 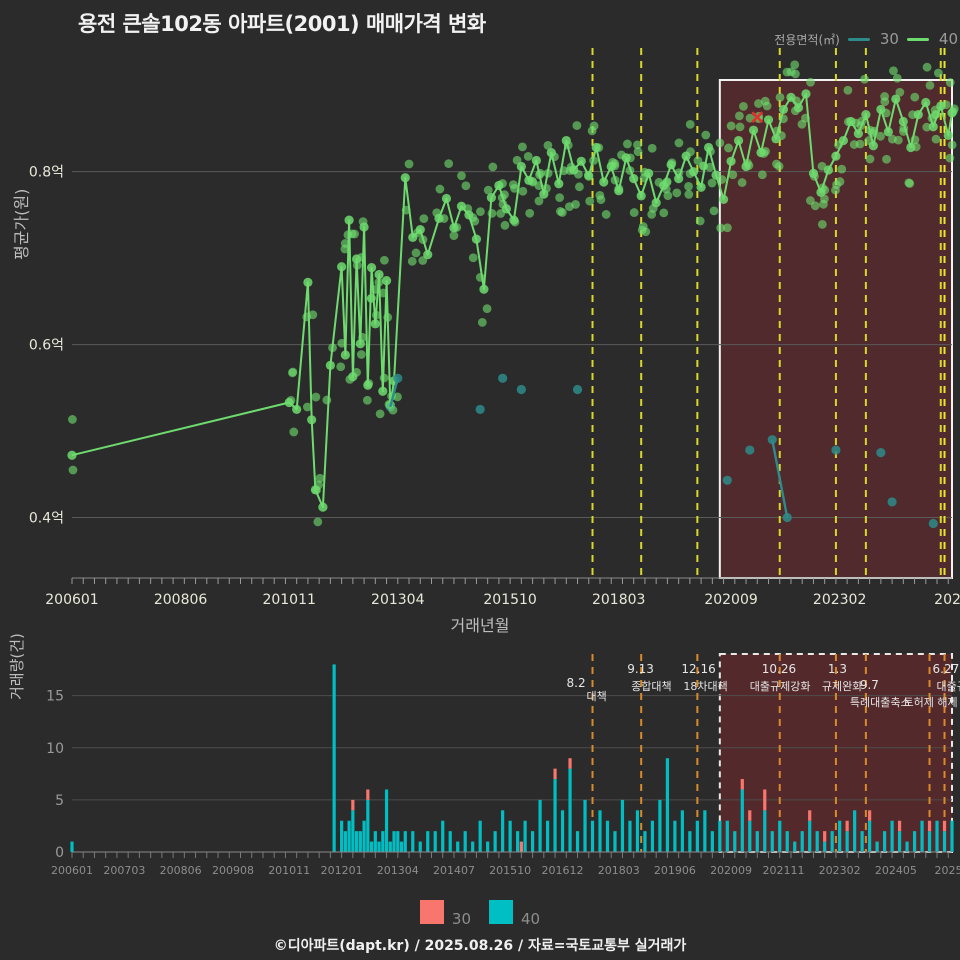 I want to click on volume-policy-label: 특례대출축소, so click(x=880, y=702).